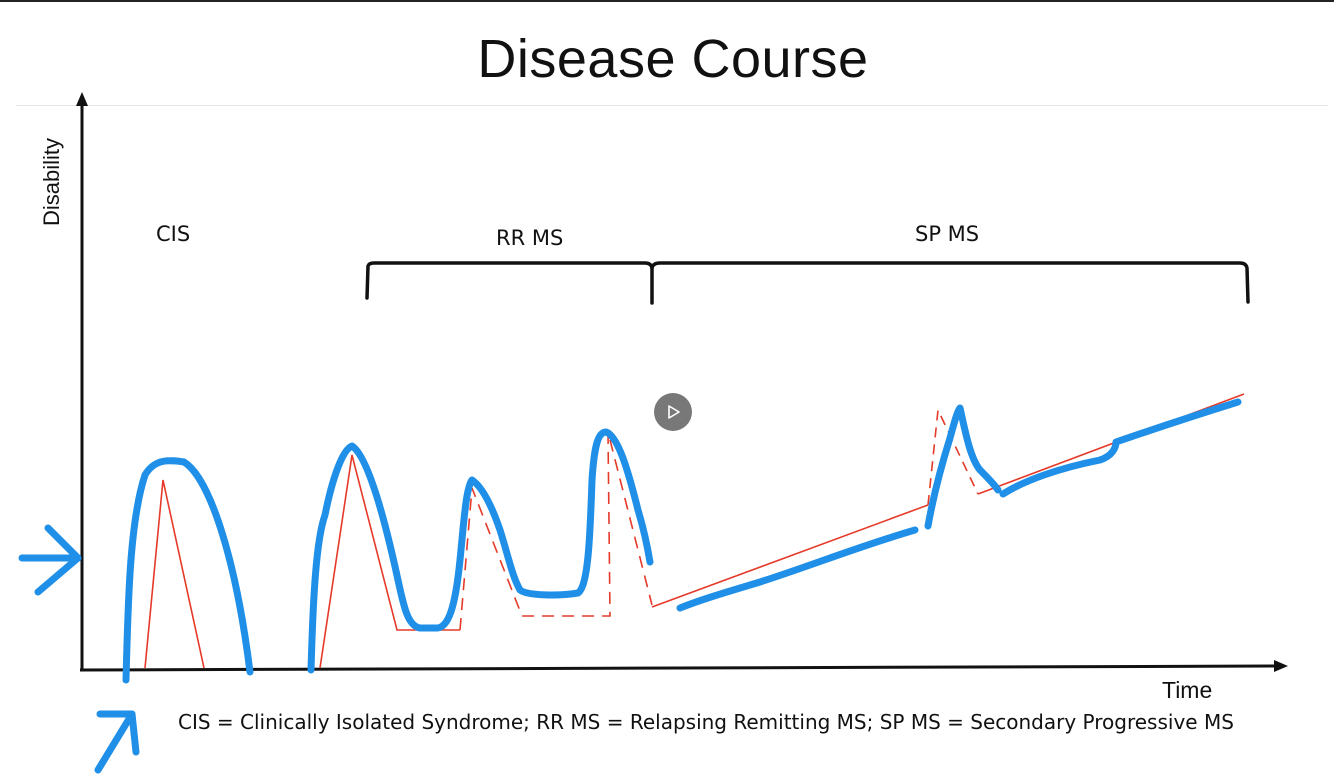  I want to click on sp-progression-line, so click(790, 556).